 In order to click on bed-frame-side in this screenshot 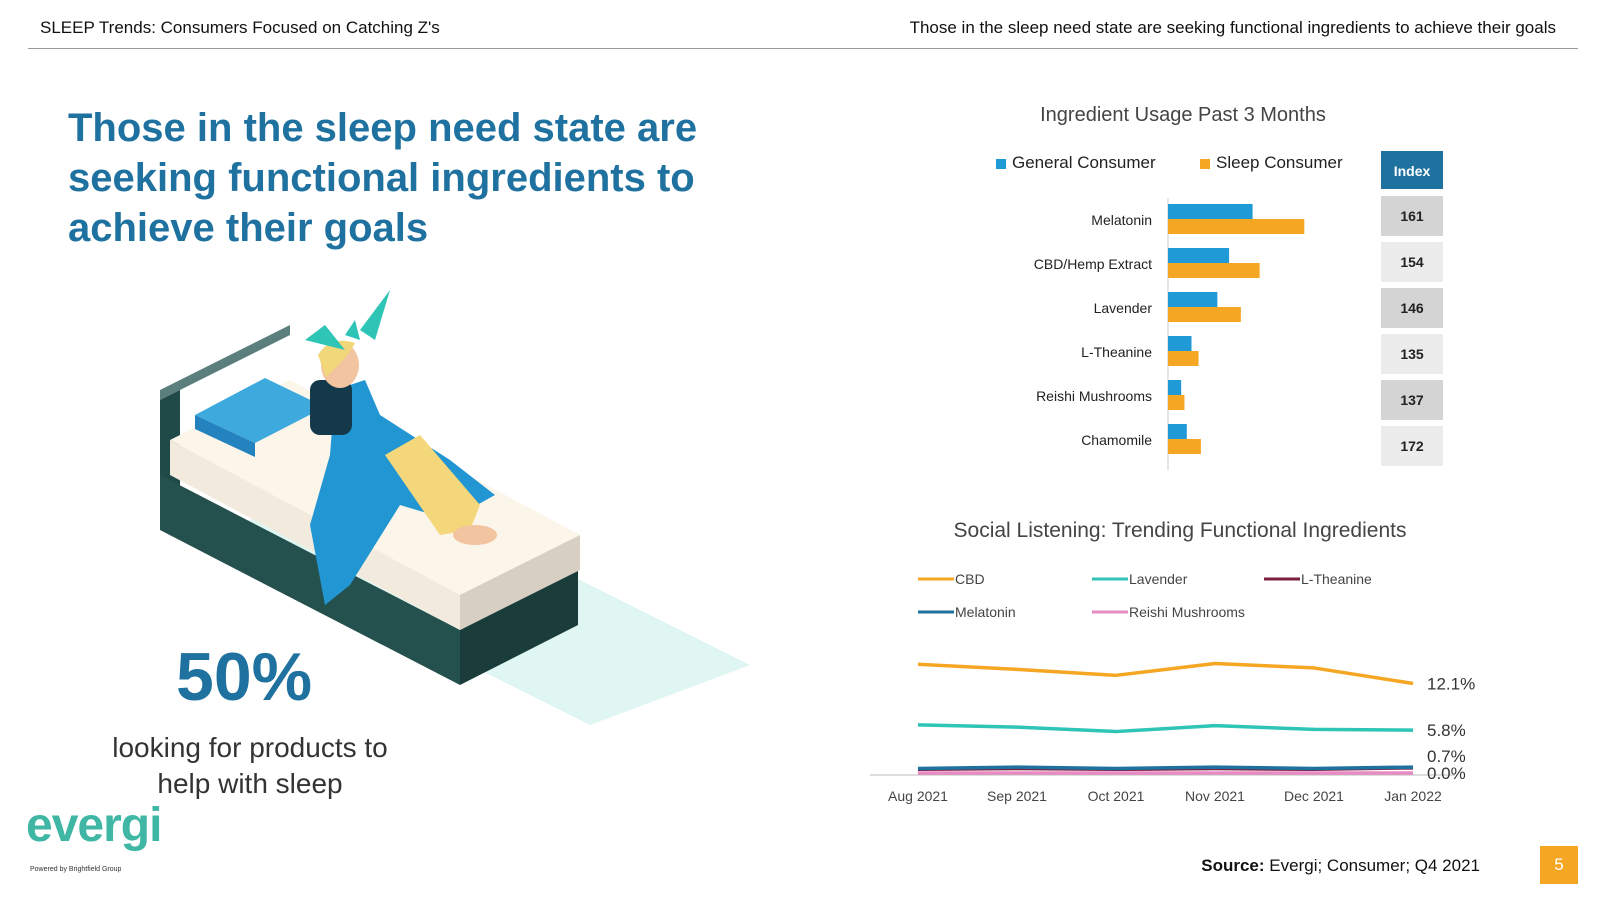, I will do `click(519, 627)`.